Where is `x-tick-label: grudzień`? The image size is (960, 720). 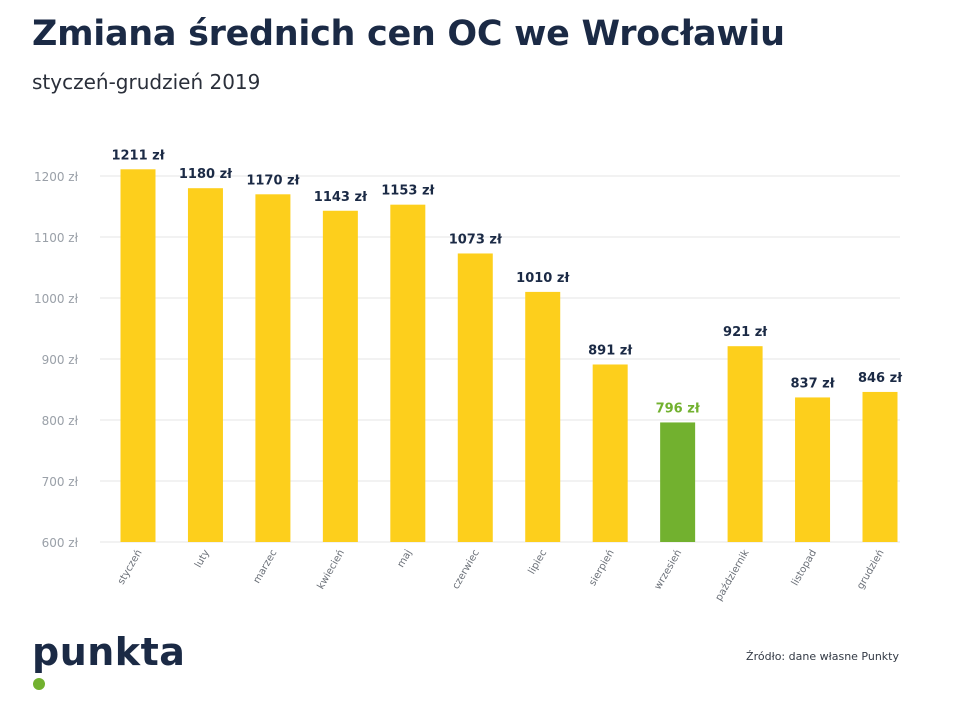 x-tick-label: grudzień is located at coordinates (870, 570).